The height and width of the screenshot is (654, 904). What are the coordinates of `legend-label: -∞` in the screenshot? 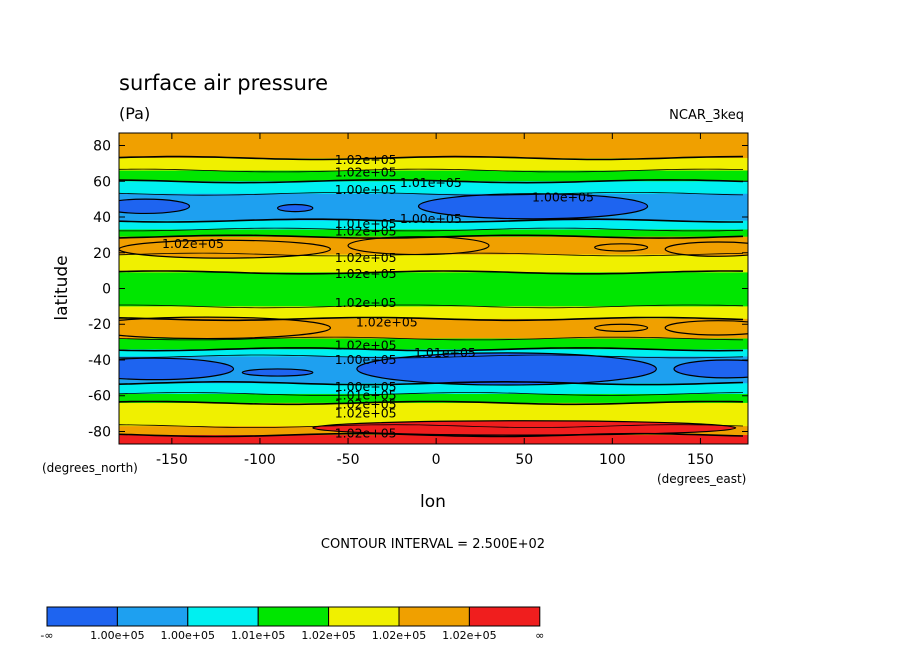 It's located at (46, 635).